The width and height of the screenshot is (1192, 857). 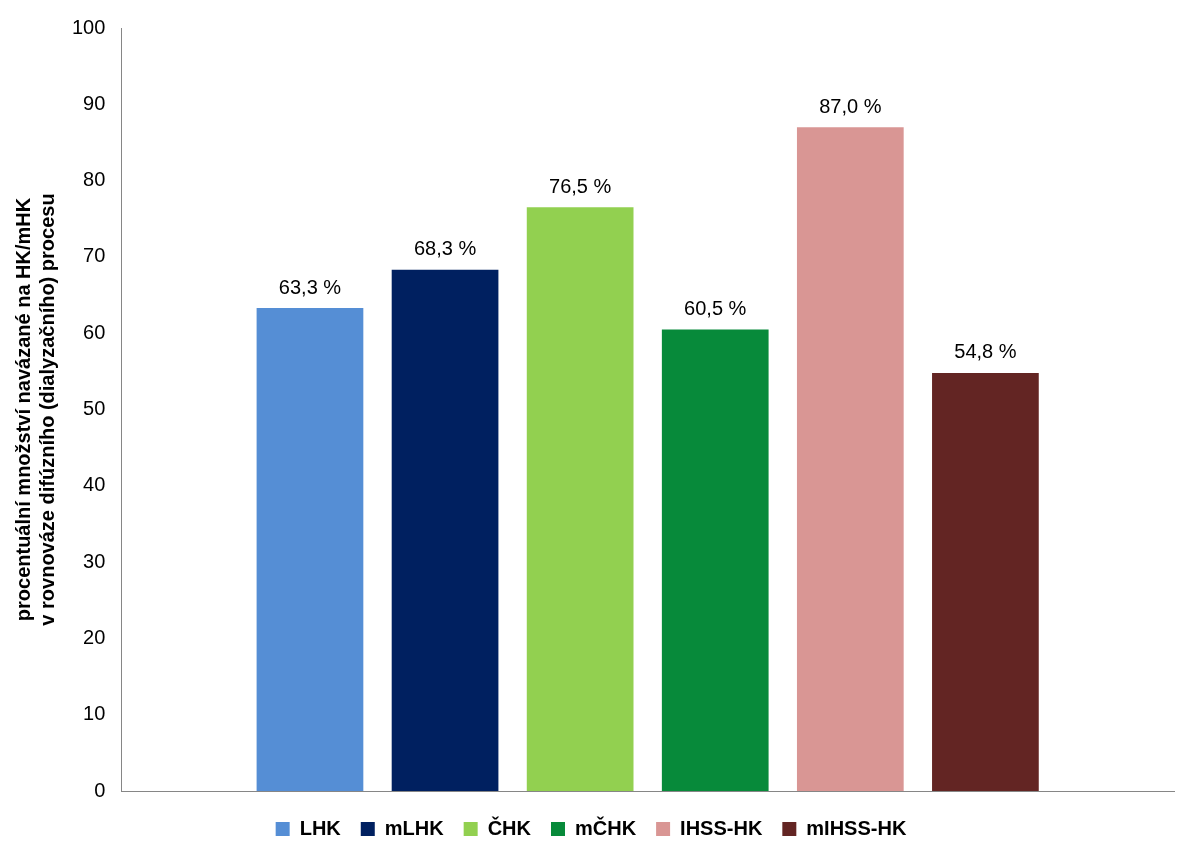 I want to click on legend-label: IHSS-HK, so click(x=721, y=827).